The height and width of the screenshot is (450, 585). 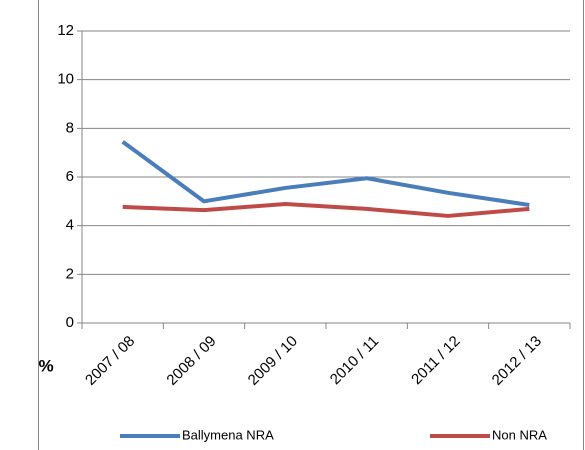 I want to click on y-tick-label: 0, so click(x=70, y=322).